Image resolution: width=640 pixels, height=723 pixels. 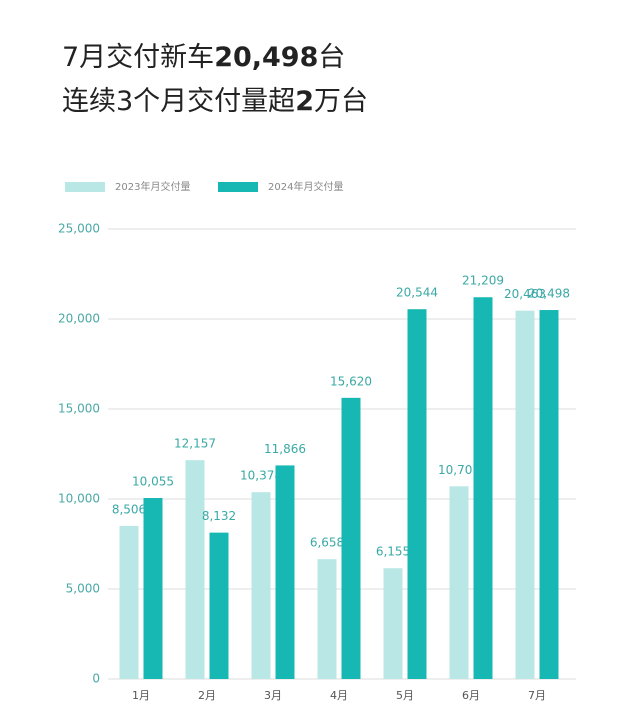 What do you see at coordinates (152, 186) in the screenshot?
I see `legend-label: 2023年月交付量` at bounding box center [152, 186].